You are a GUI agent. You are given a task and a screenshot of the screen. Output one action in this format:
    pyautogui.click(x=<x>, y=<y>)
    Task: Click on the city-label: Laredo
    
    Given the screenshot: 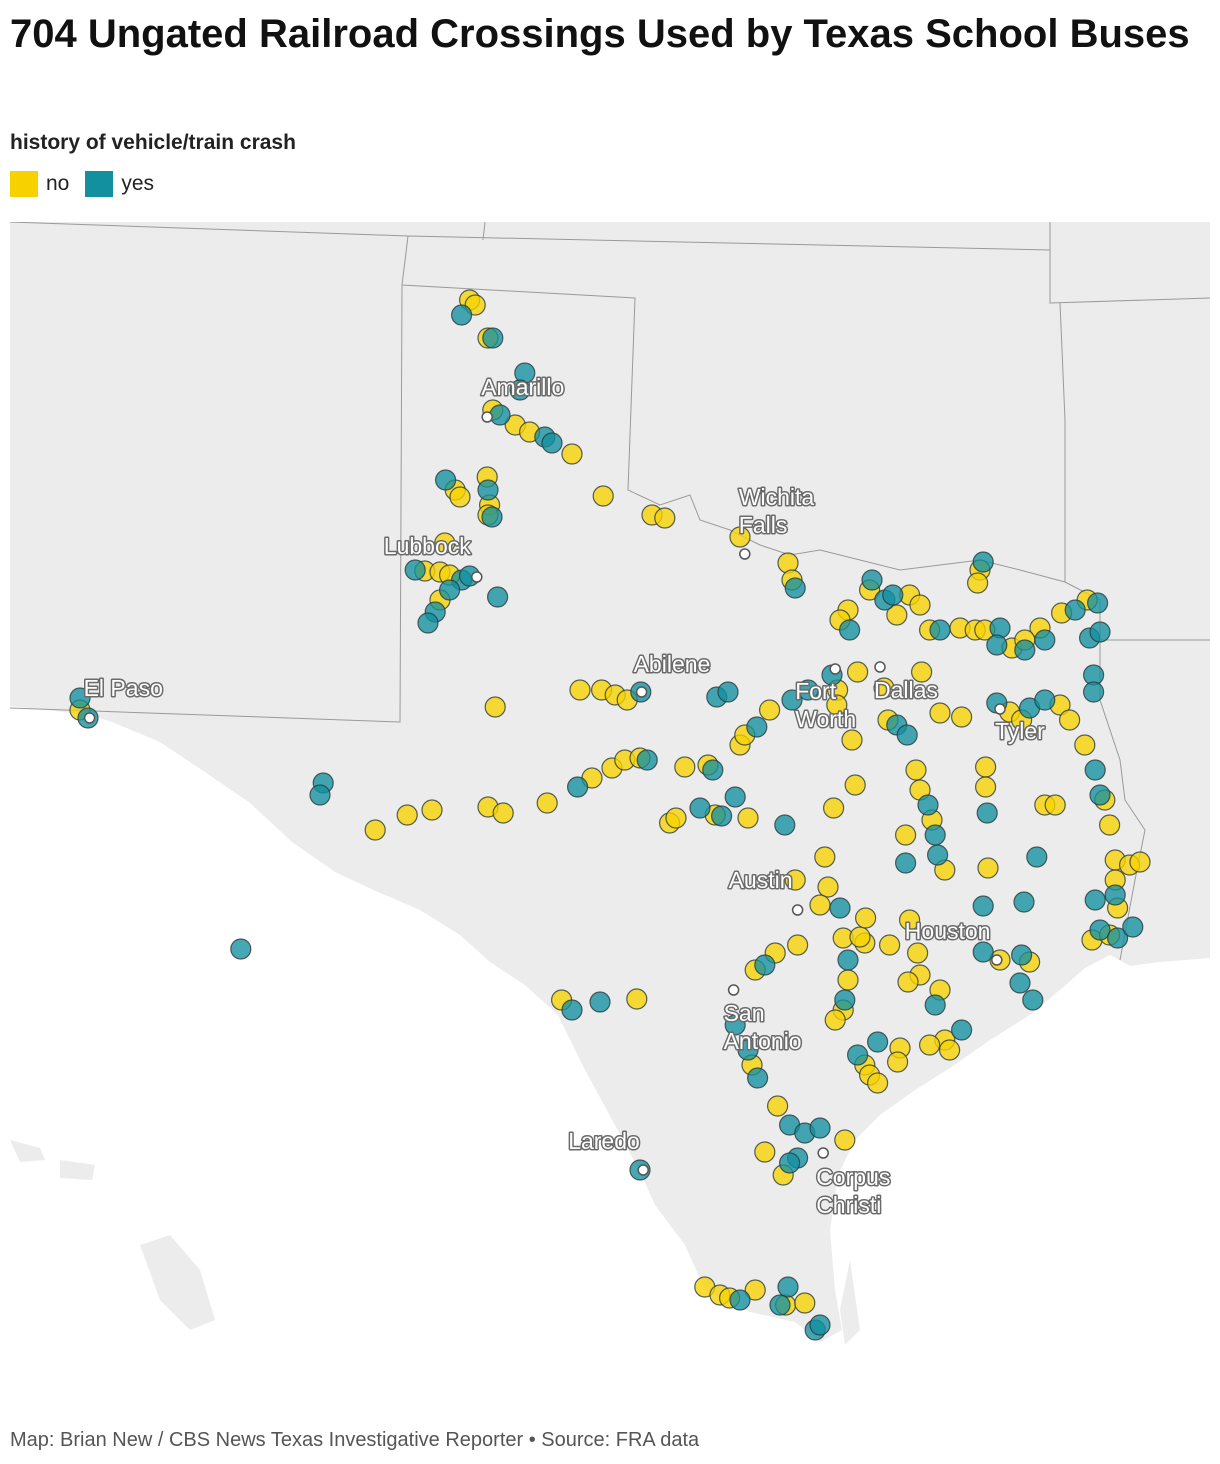 What is the action you would take?
    pyautogui.click(x=604, y=1141)
    